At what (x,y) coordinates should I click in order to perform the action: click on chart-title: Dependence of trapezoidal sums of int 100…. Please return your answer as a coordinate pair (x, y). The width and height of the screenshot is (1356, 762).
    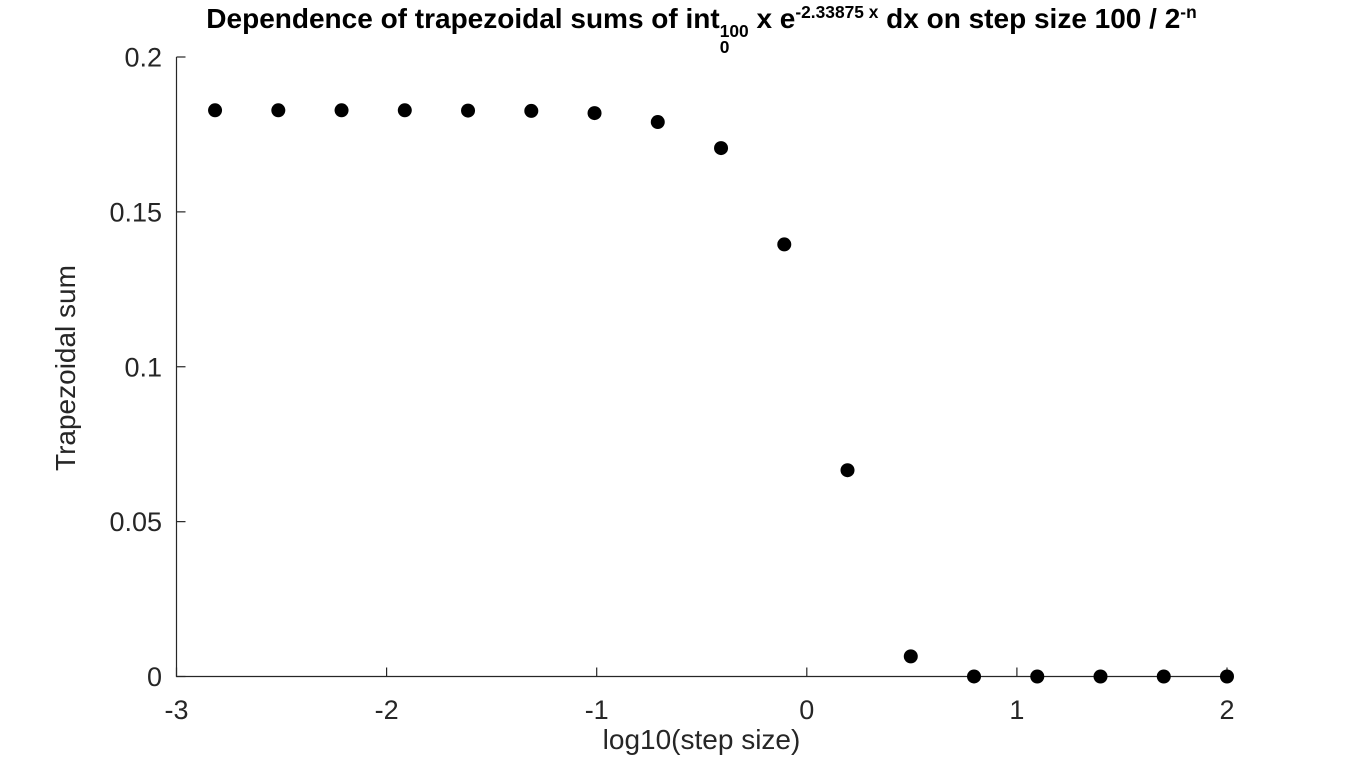
    Looking at the image, I should click on (701, 29).